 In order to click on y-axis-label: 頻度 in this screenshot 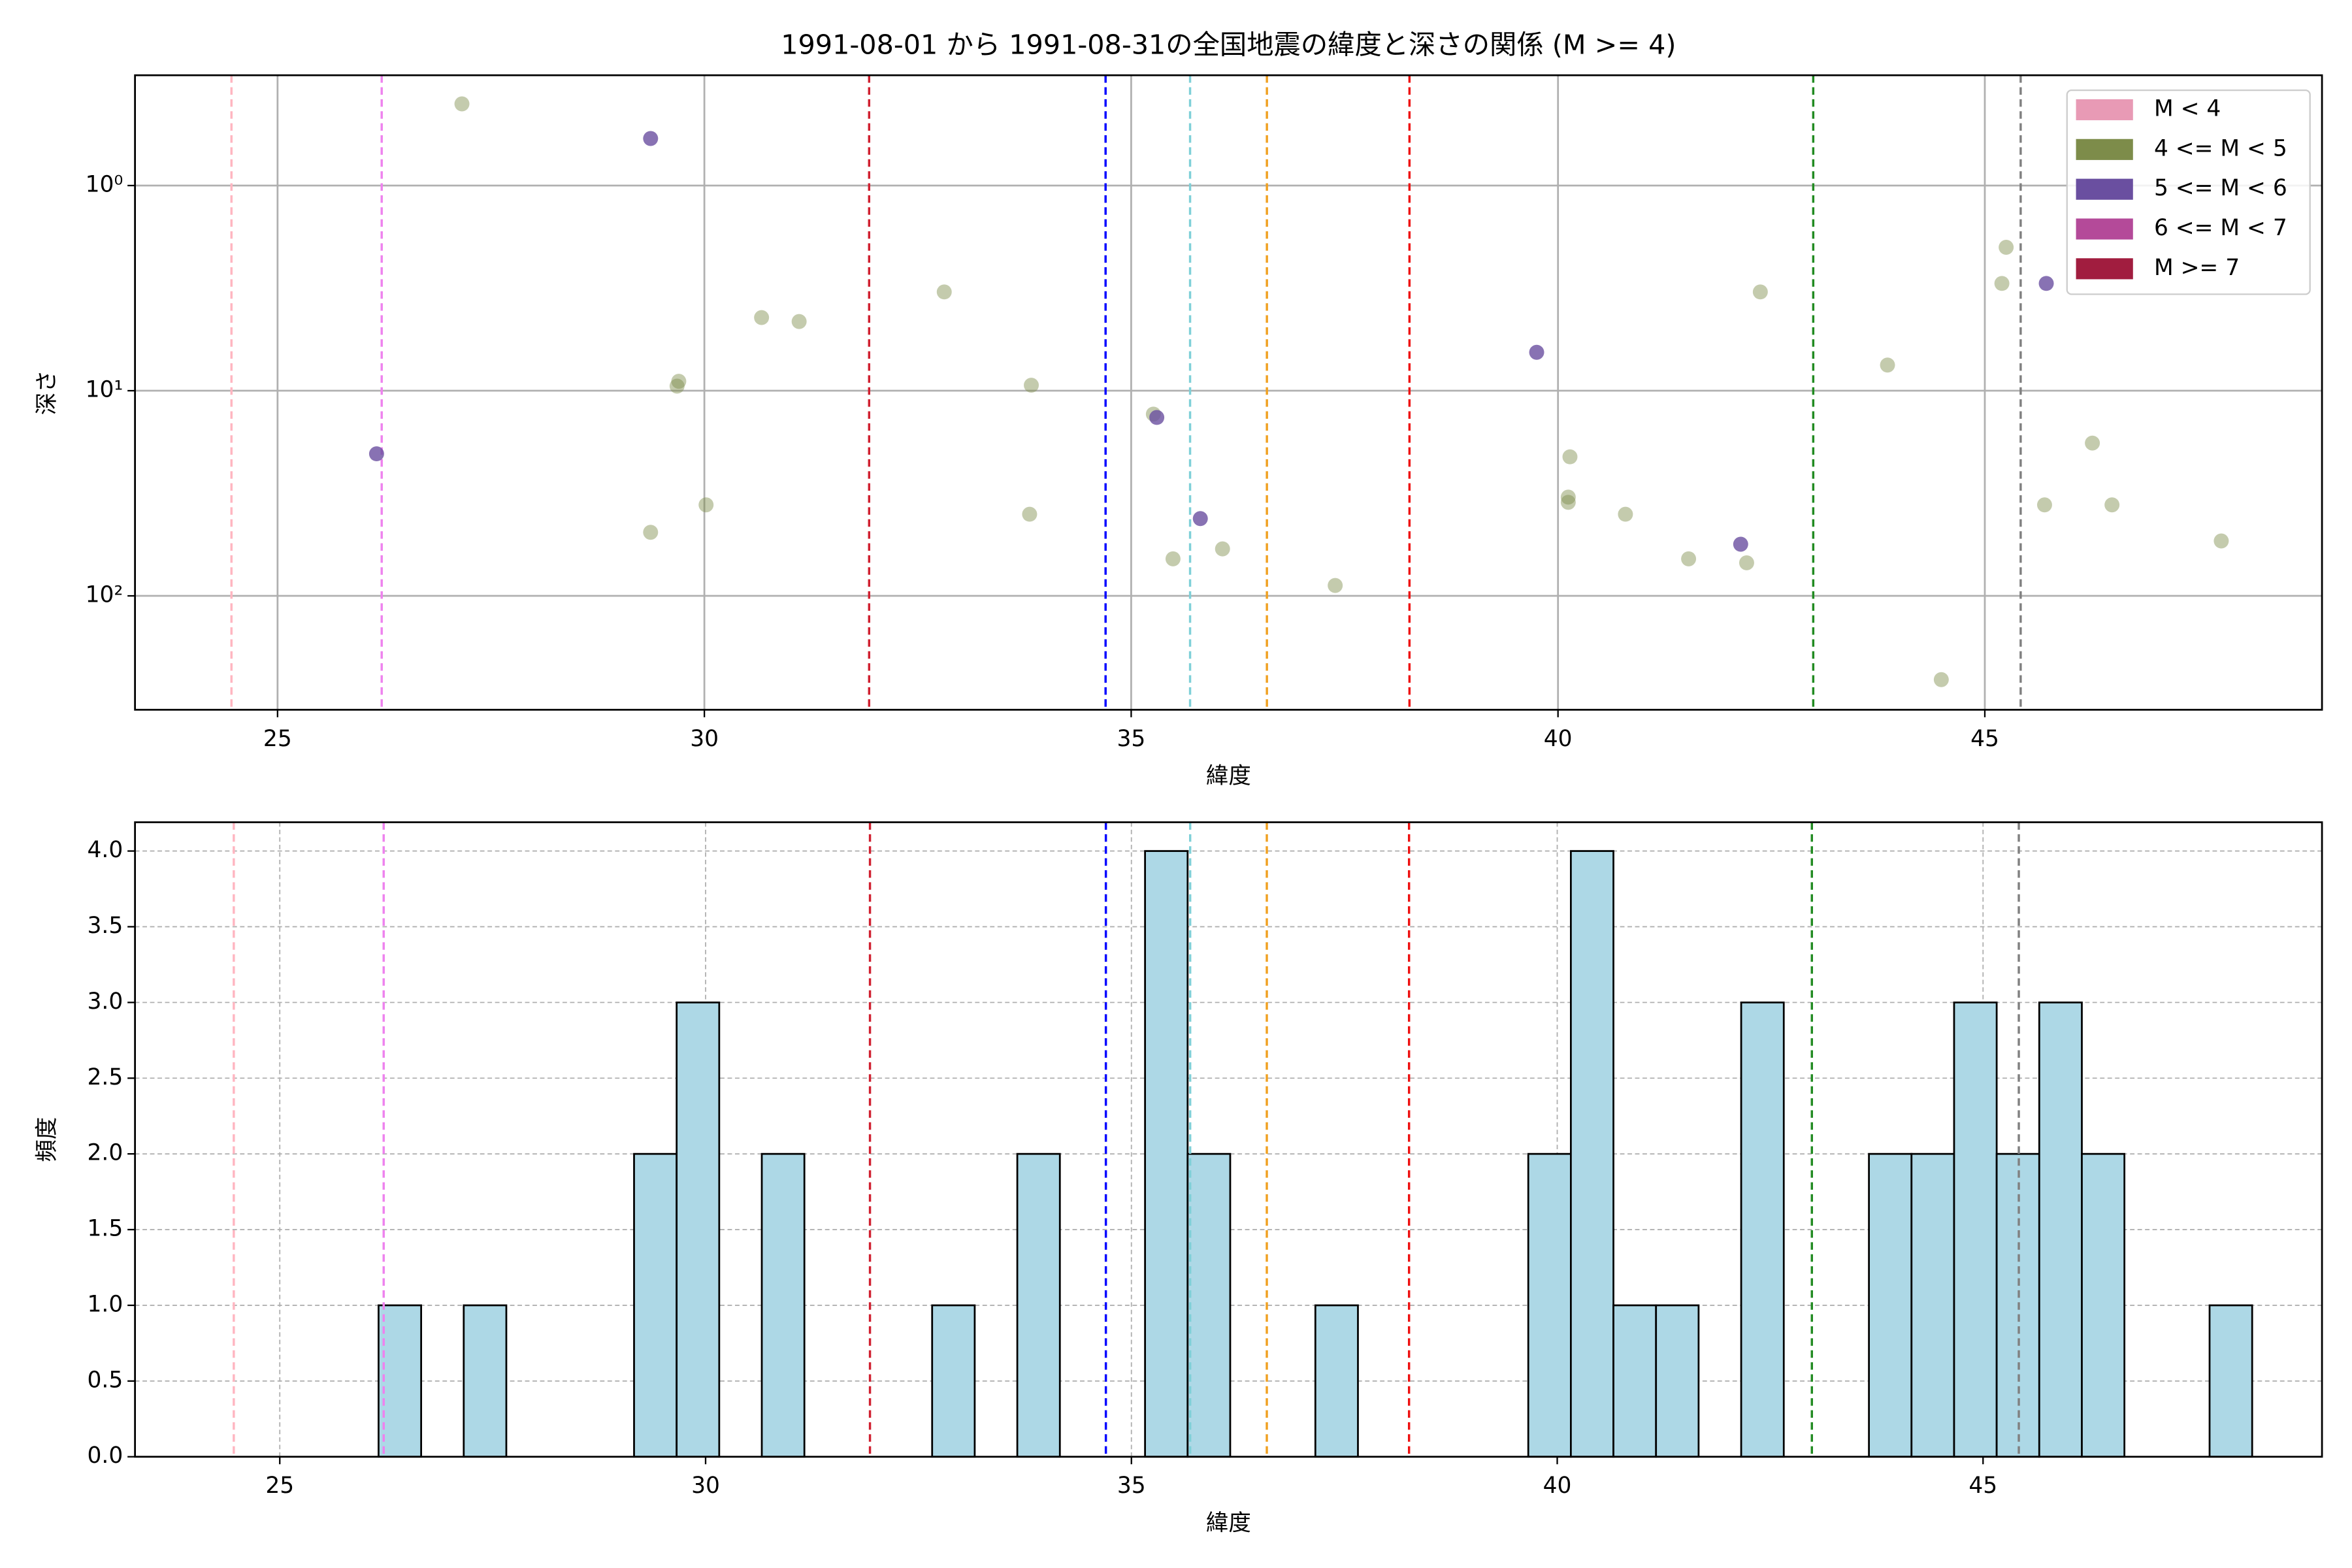, I will do `click(47, 1139)`.